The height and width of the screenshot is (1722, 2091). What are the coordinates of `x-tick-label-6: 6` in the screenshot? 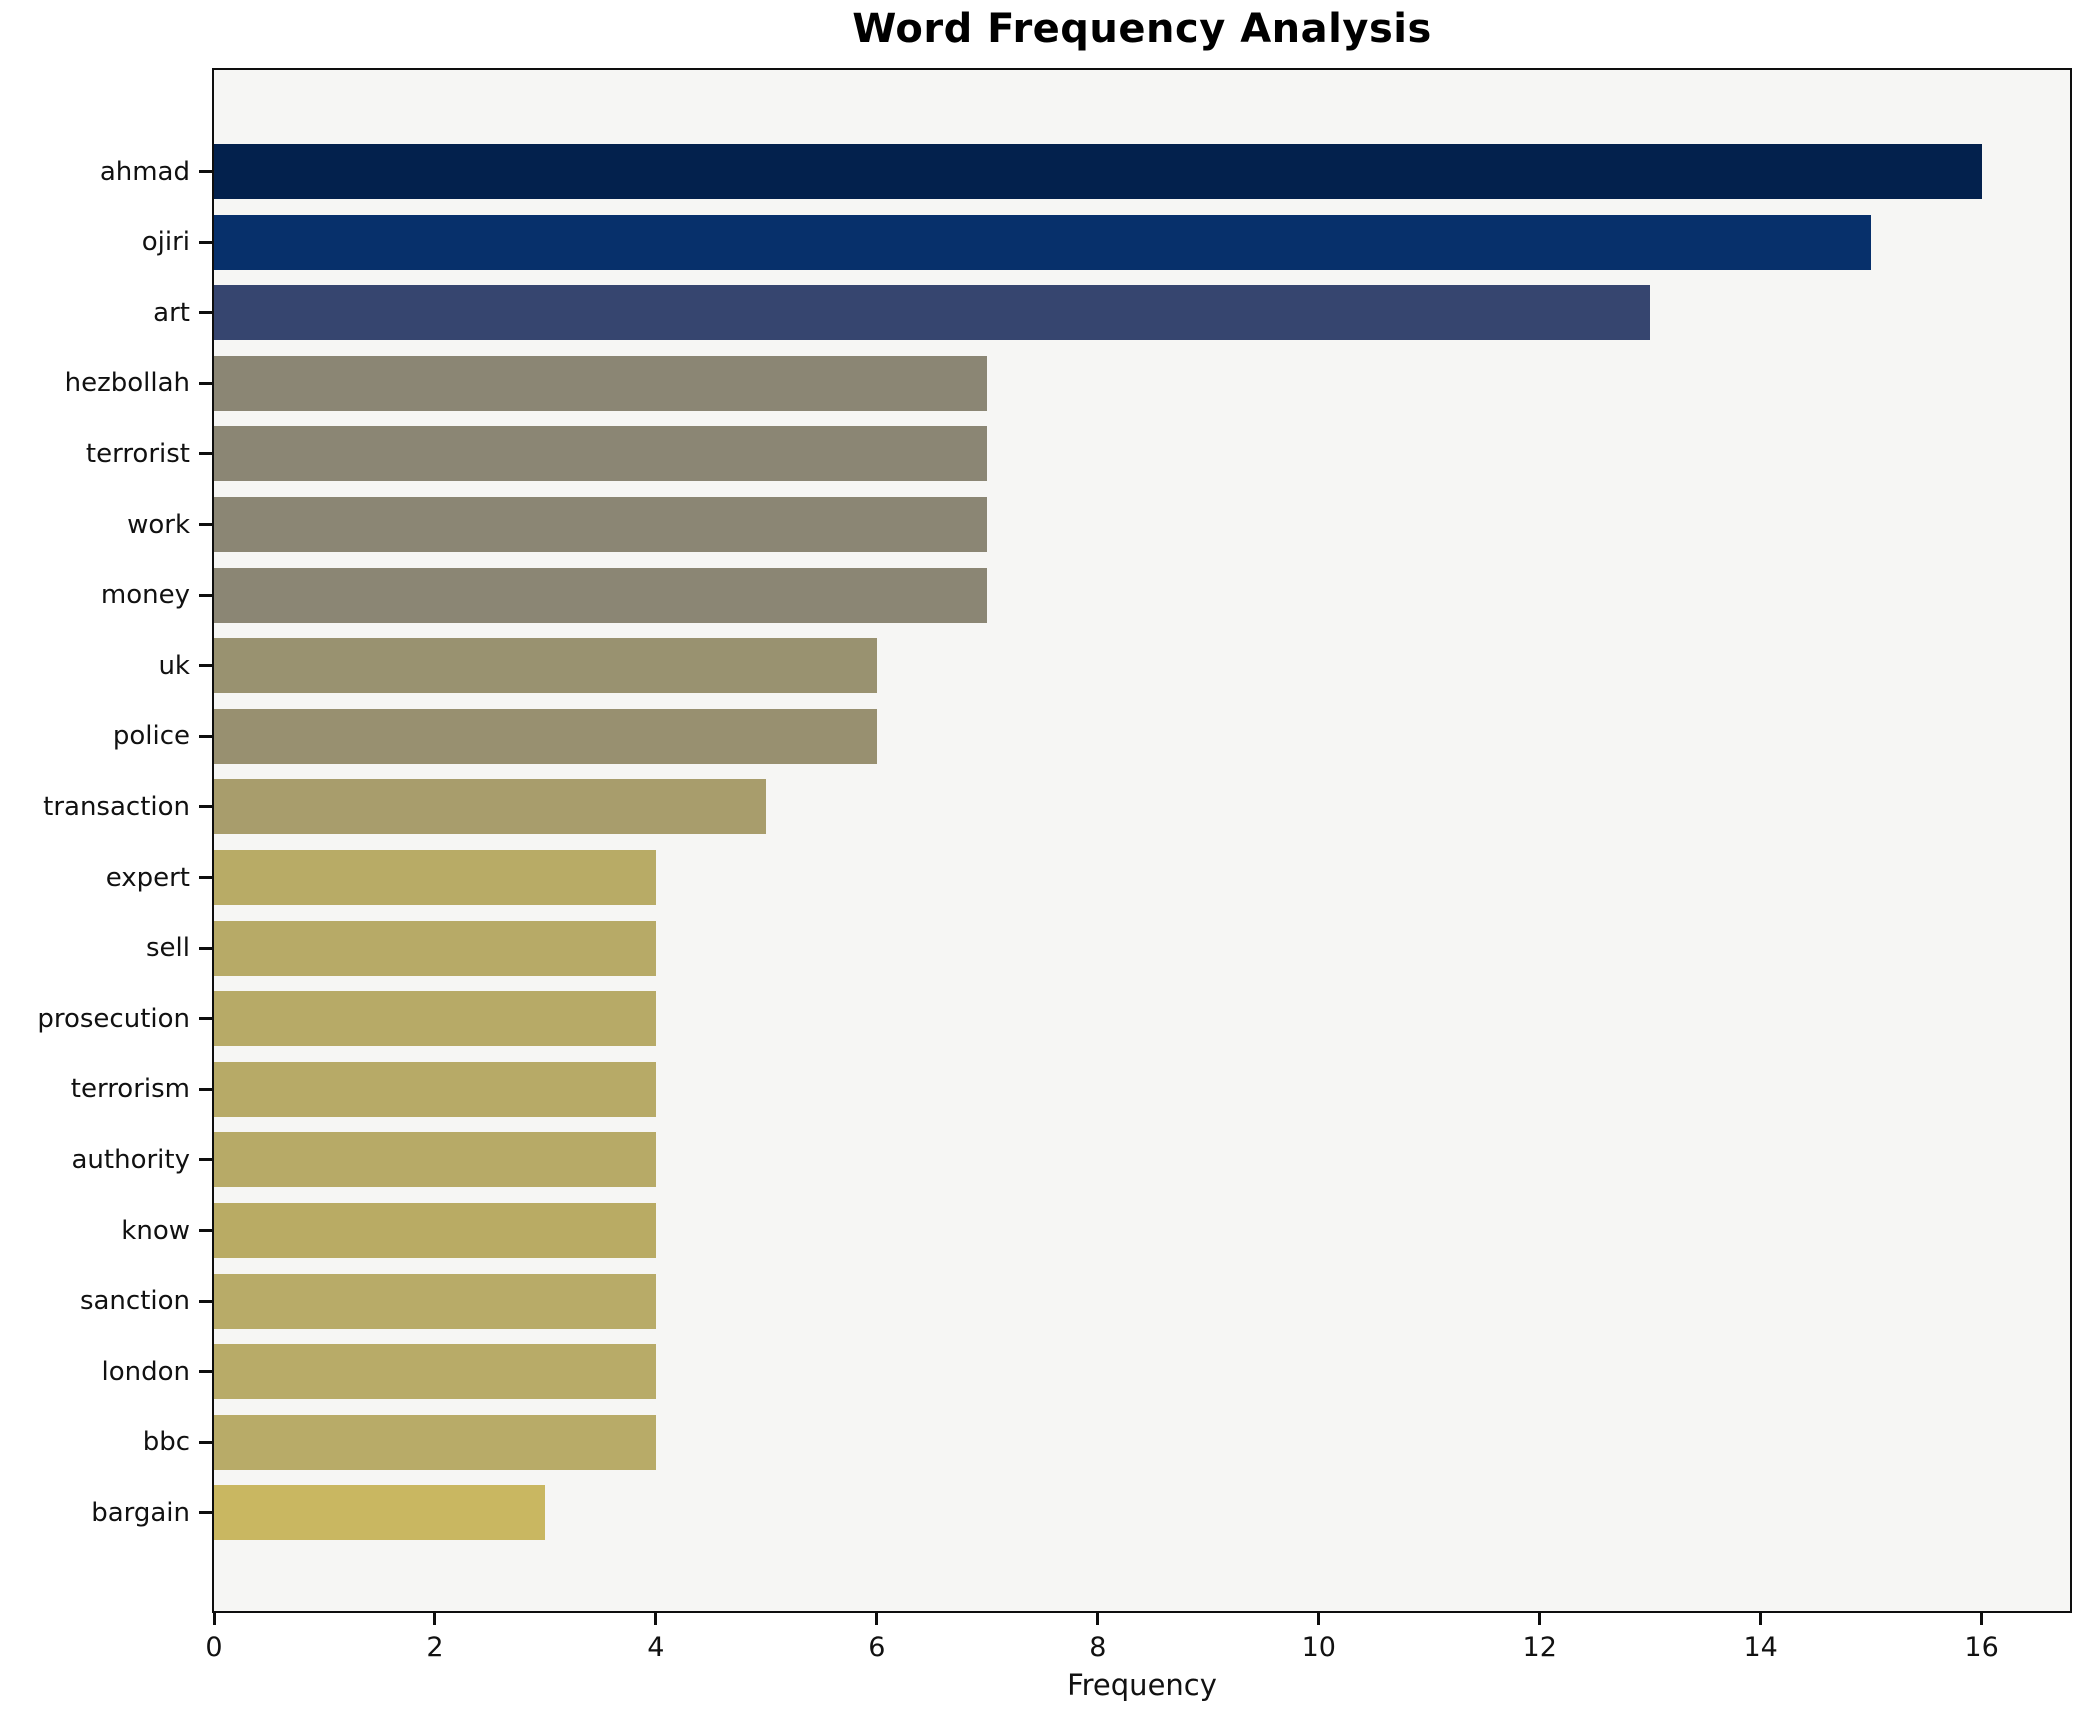 It's located at (877, 1647).